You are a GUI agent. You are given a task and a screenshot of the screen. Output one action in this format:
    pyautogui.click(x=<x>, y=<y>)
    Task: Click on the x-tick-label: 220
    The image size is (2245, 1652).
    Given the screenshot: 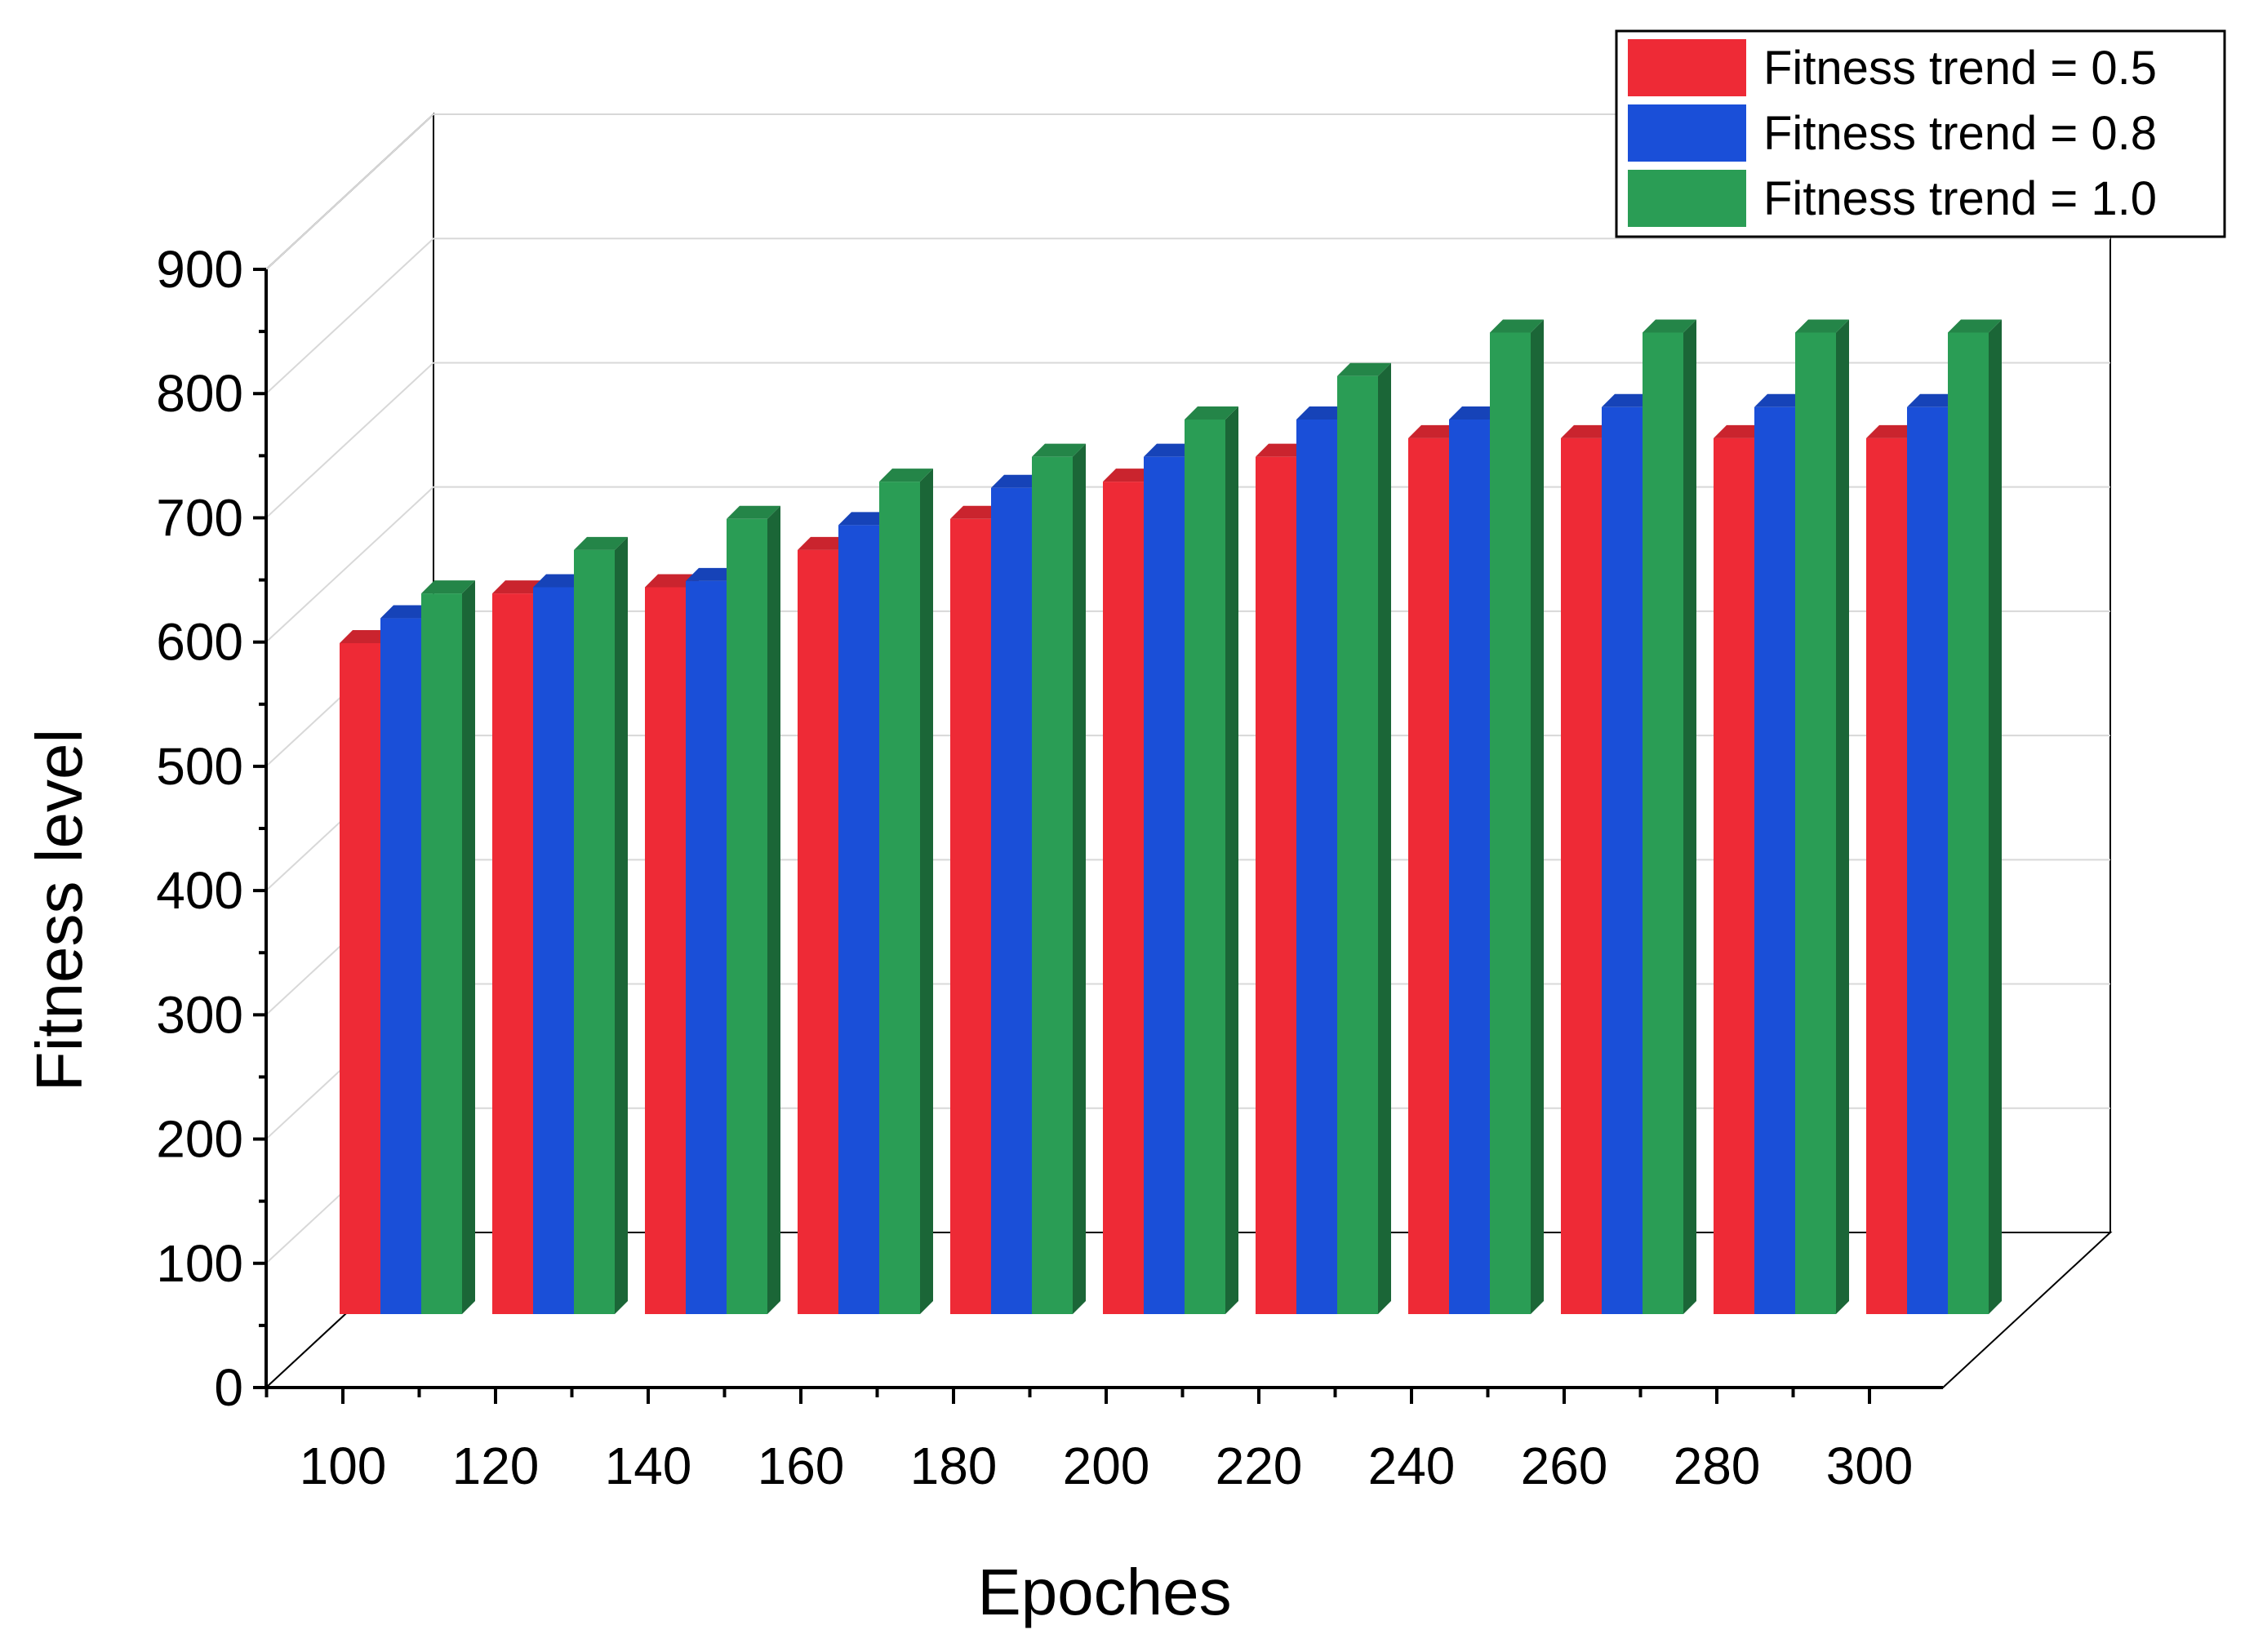 What is the action you would take?
    pyautogui.click(x=1259, y=1466)
    